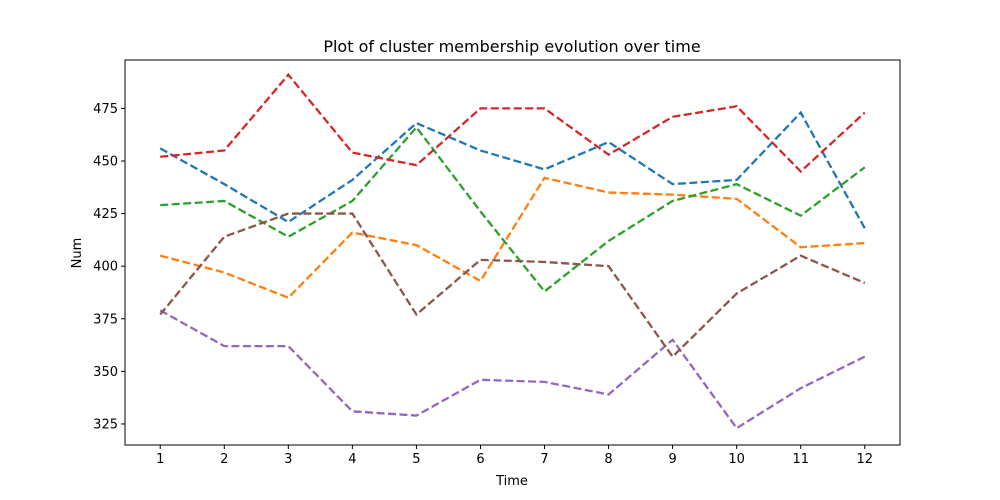 This screenshot has height=500, width=1000. What do you see at coordinates (288, 459) in the screenshot?
I see `x-tick-label: 3` at bounding box center [288, 459].